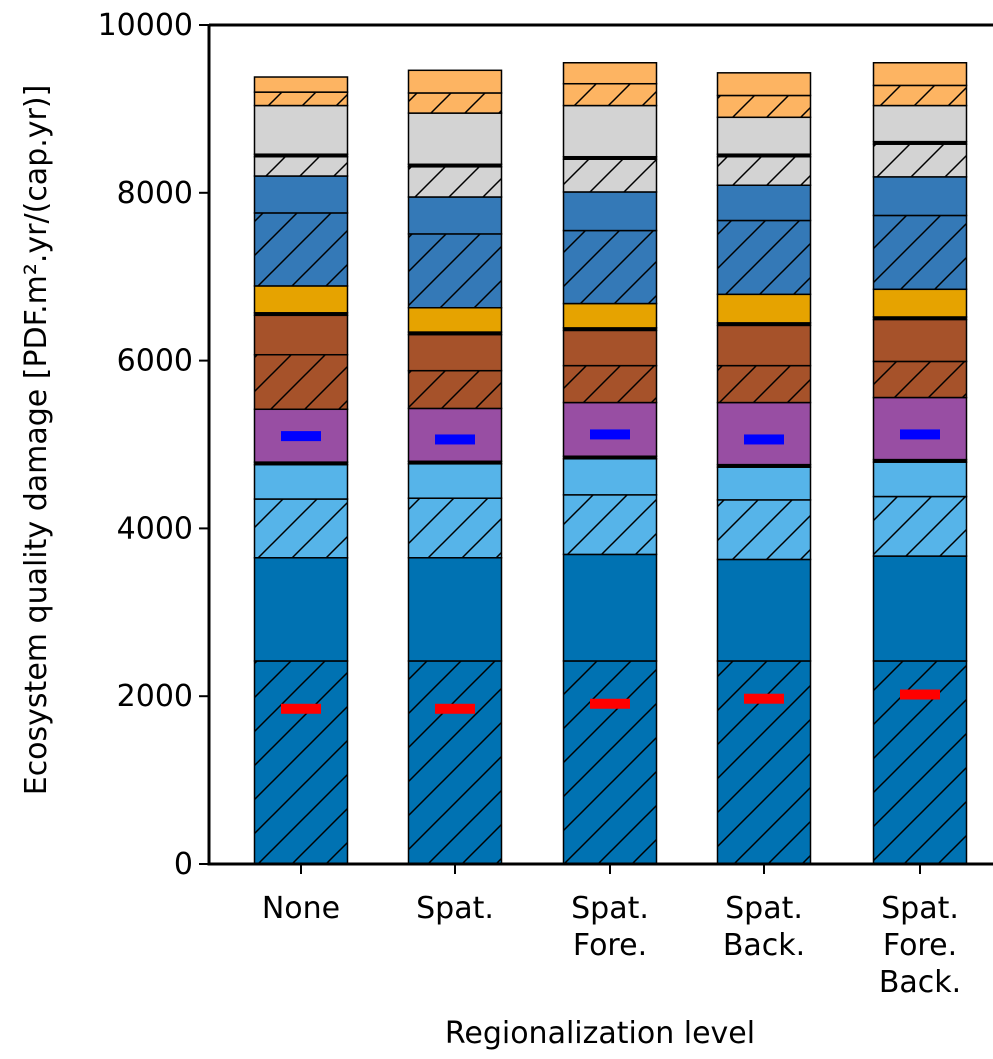 The height and width of the screenshot is (1059, 993). What do you see at coordinates (764, 483) in the screenshot?
I see `bar-segment-cat3-series3` at bounding box center [764, 483].